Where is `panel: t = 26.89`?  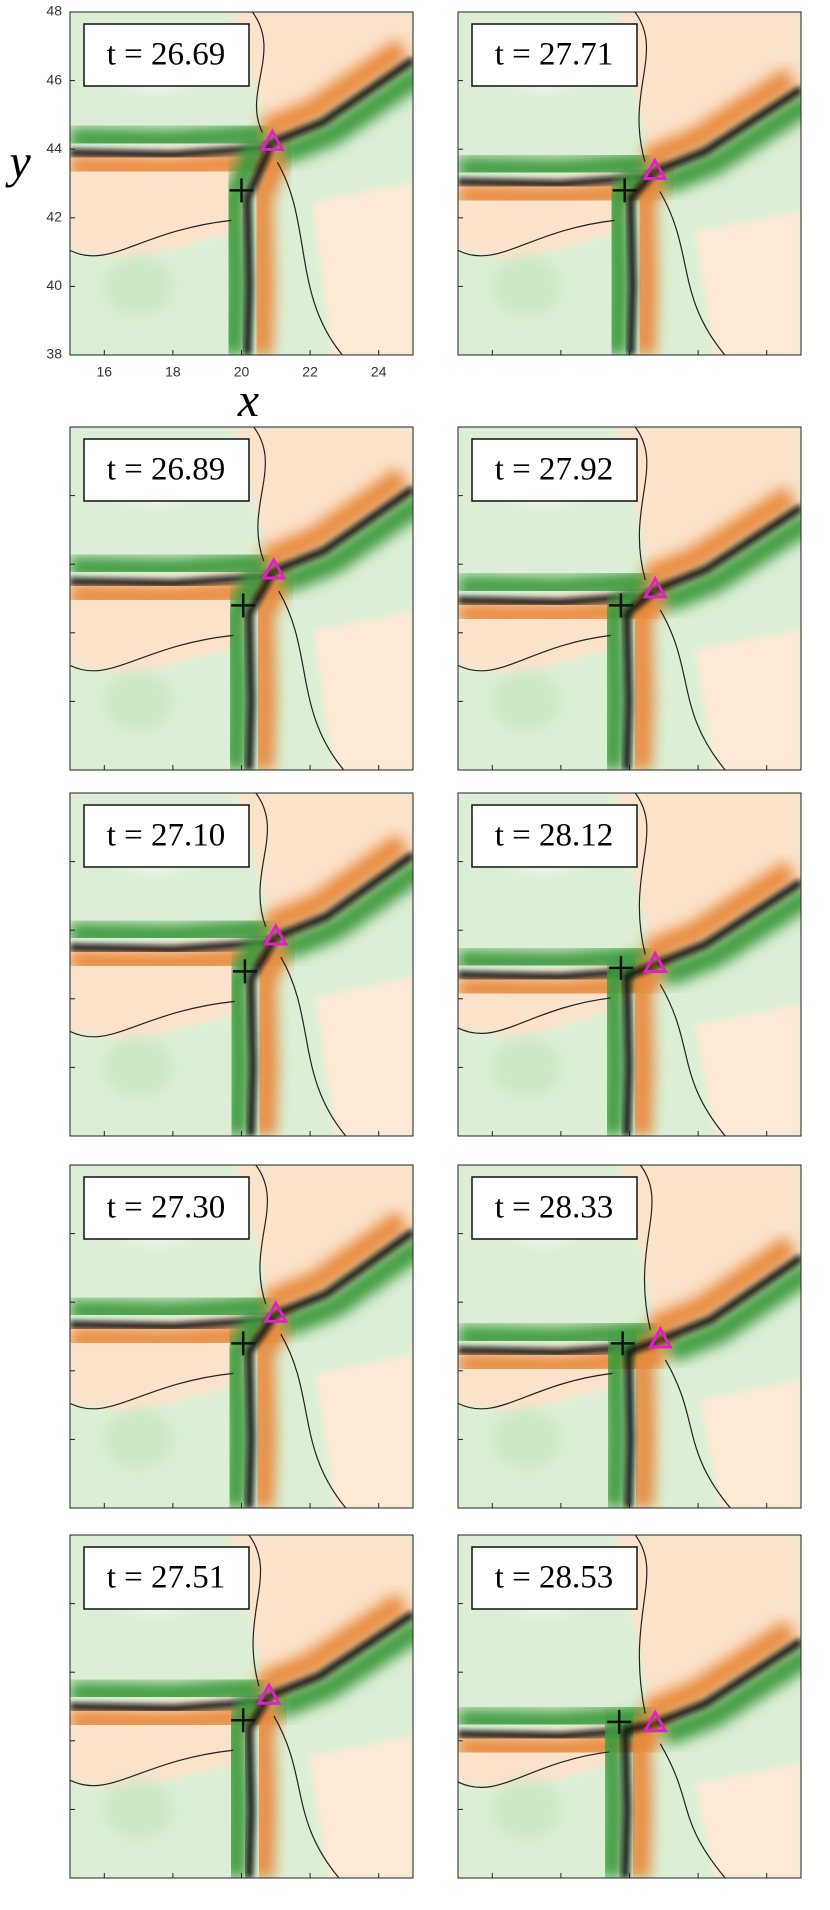 panel: t = 26.89 is located at coordinates (241, 598).